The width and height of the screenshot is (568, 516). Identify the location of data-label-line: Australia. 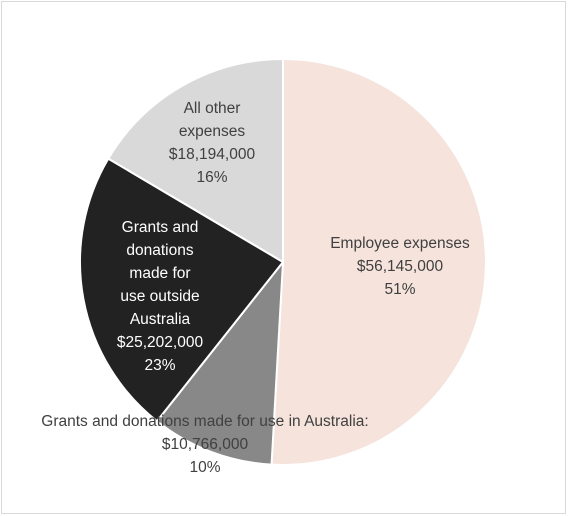
(160, 319).